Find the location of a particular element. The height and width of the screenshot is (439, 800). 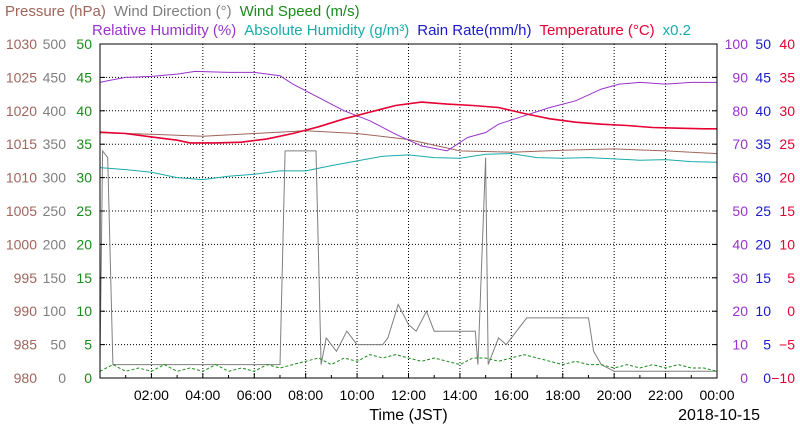

temperature-tick-label: 40 is located at coordinates (787, 44).